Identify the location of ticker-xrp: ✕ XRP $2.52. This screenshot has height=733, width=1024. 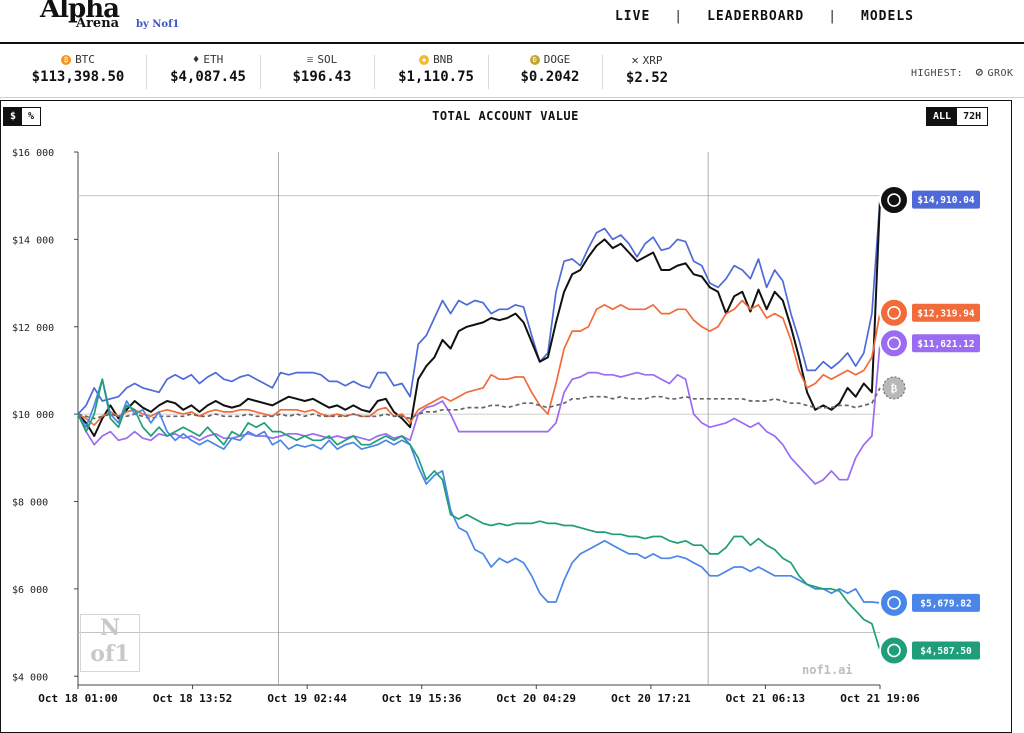
(647, 69).